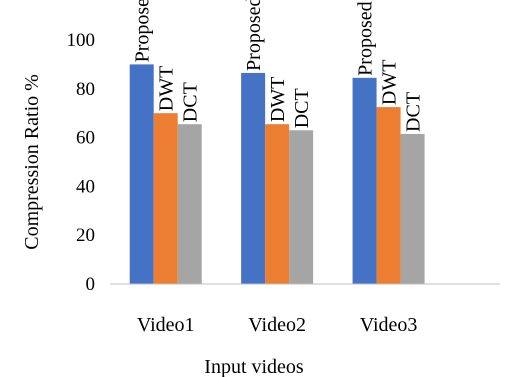 The height and width of the screenshot is (377, 506). Describe the element at coordinates (165, 198) in the screenshot. I see `bar-dwt-video1` at that location.